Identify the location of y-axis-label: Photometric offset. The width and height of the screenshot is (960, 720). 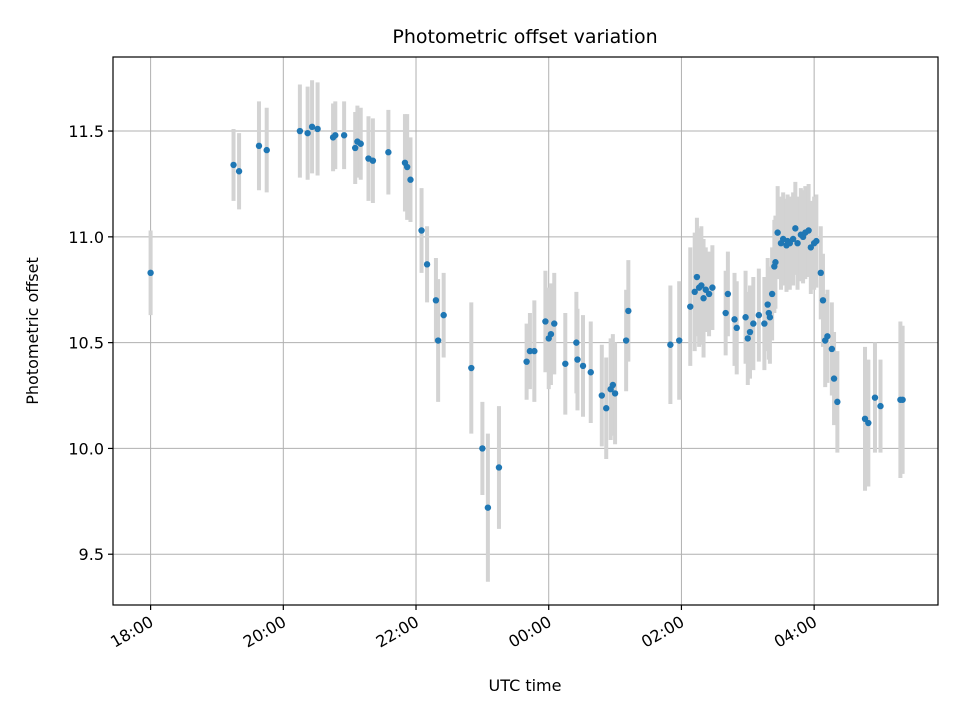
(32, 331).